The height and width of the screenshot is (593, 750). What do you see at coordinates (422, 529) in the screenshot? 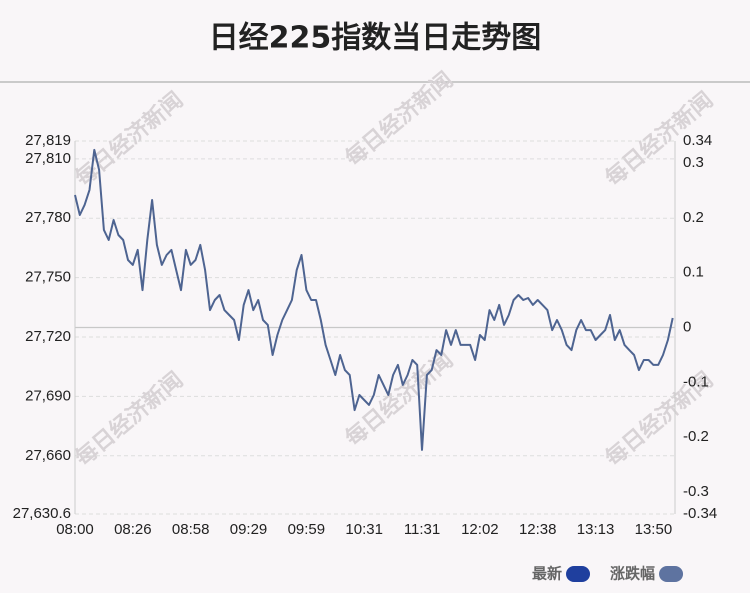
I see `x-tick-label: 11:31` at bounding box center [422, 529].